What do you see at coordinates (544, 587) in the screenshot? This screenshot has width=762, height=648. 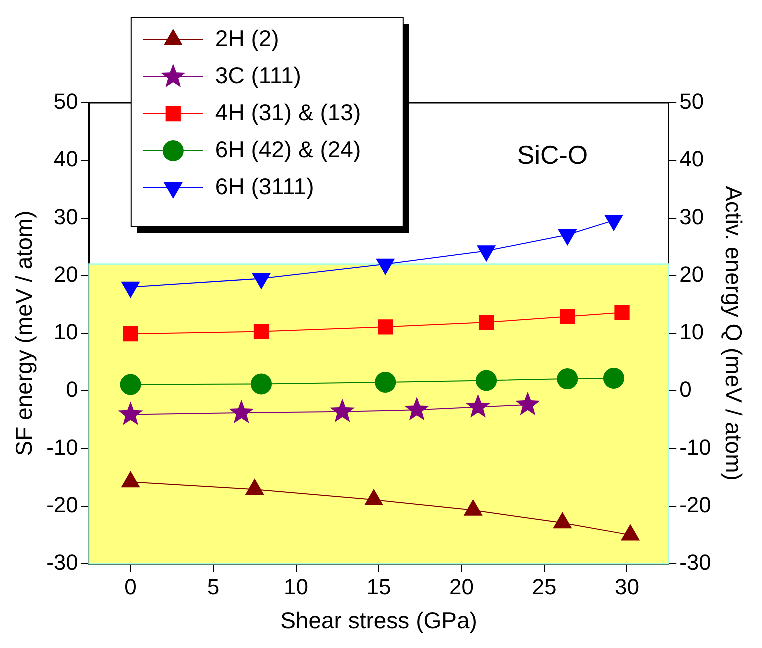 I see `x-tick-label: 25` at bounding box center [544, 587].